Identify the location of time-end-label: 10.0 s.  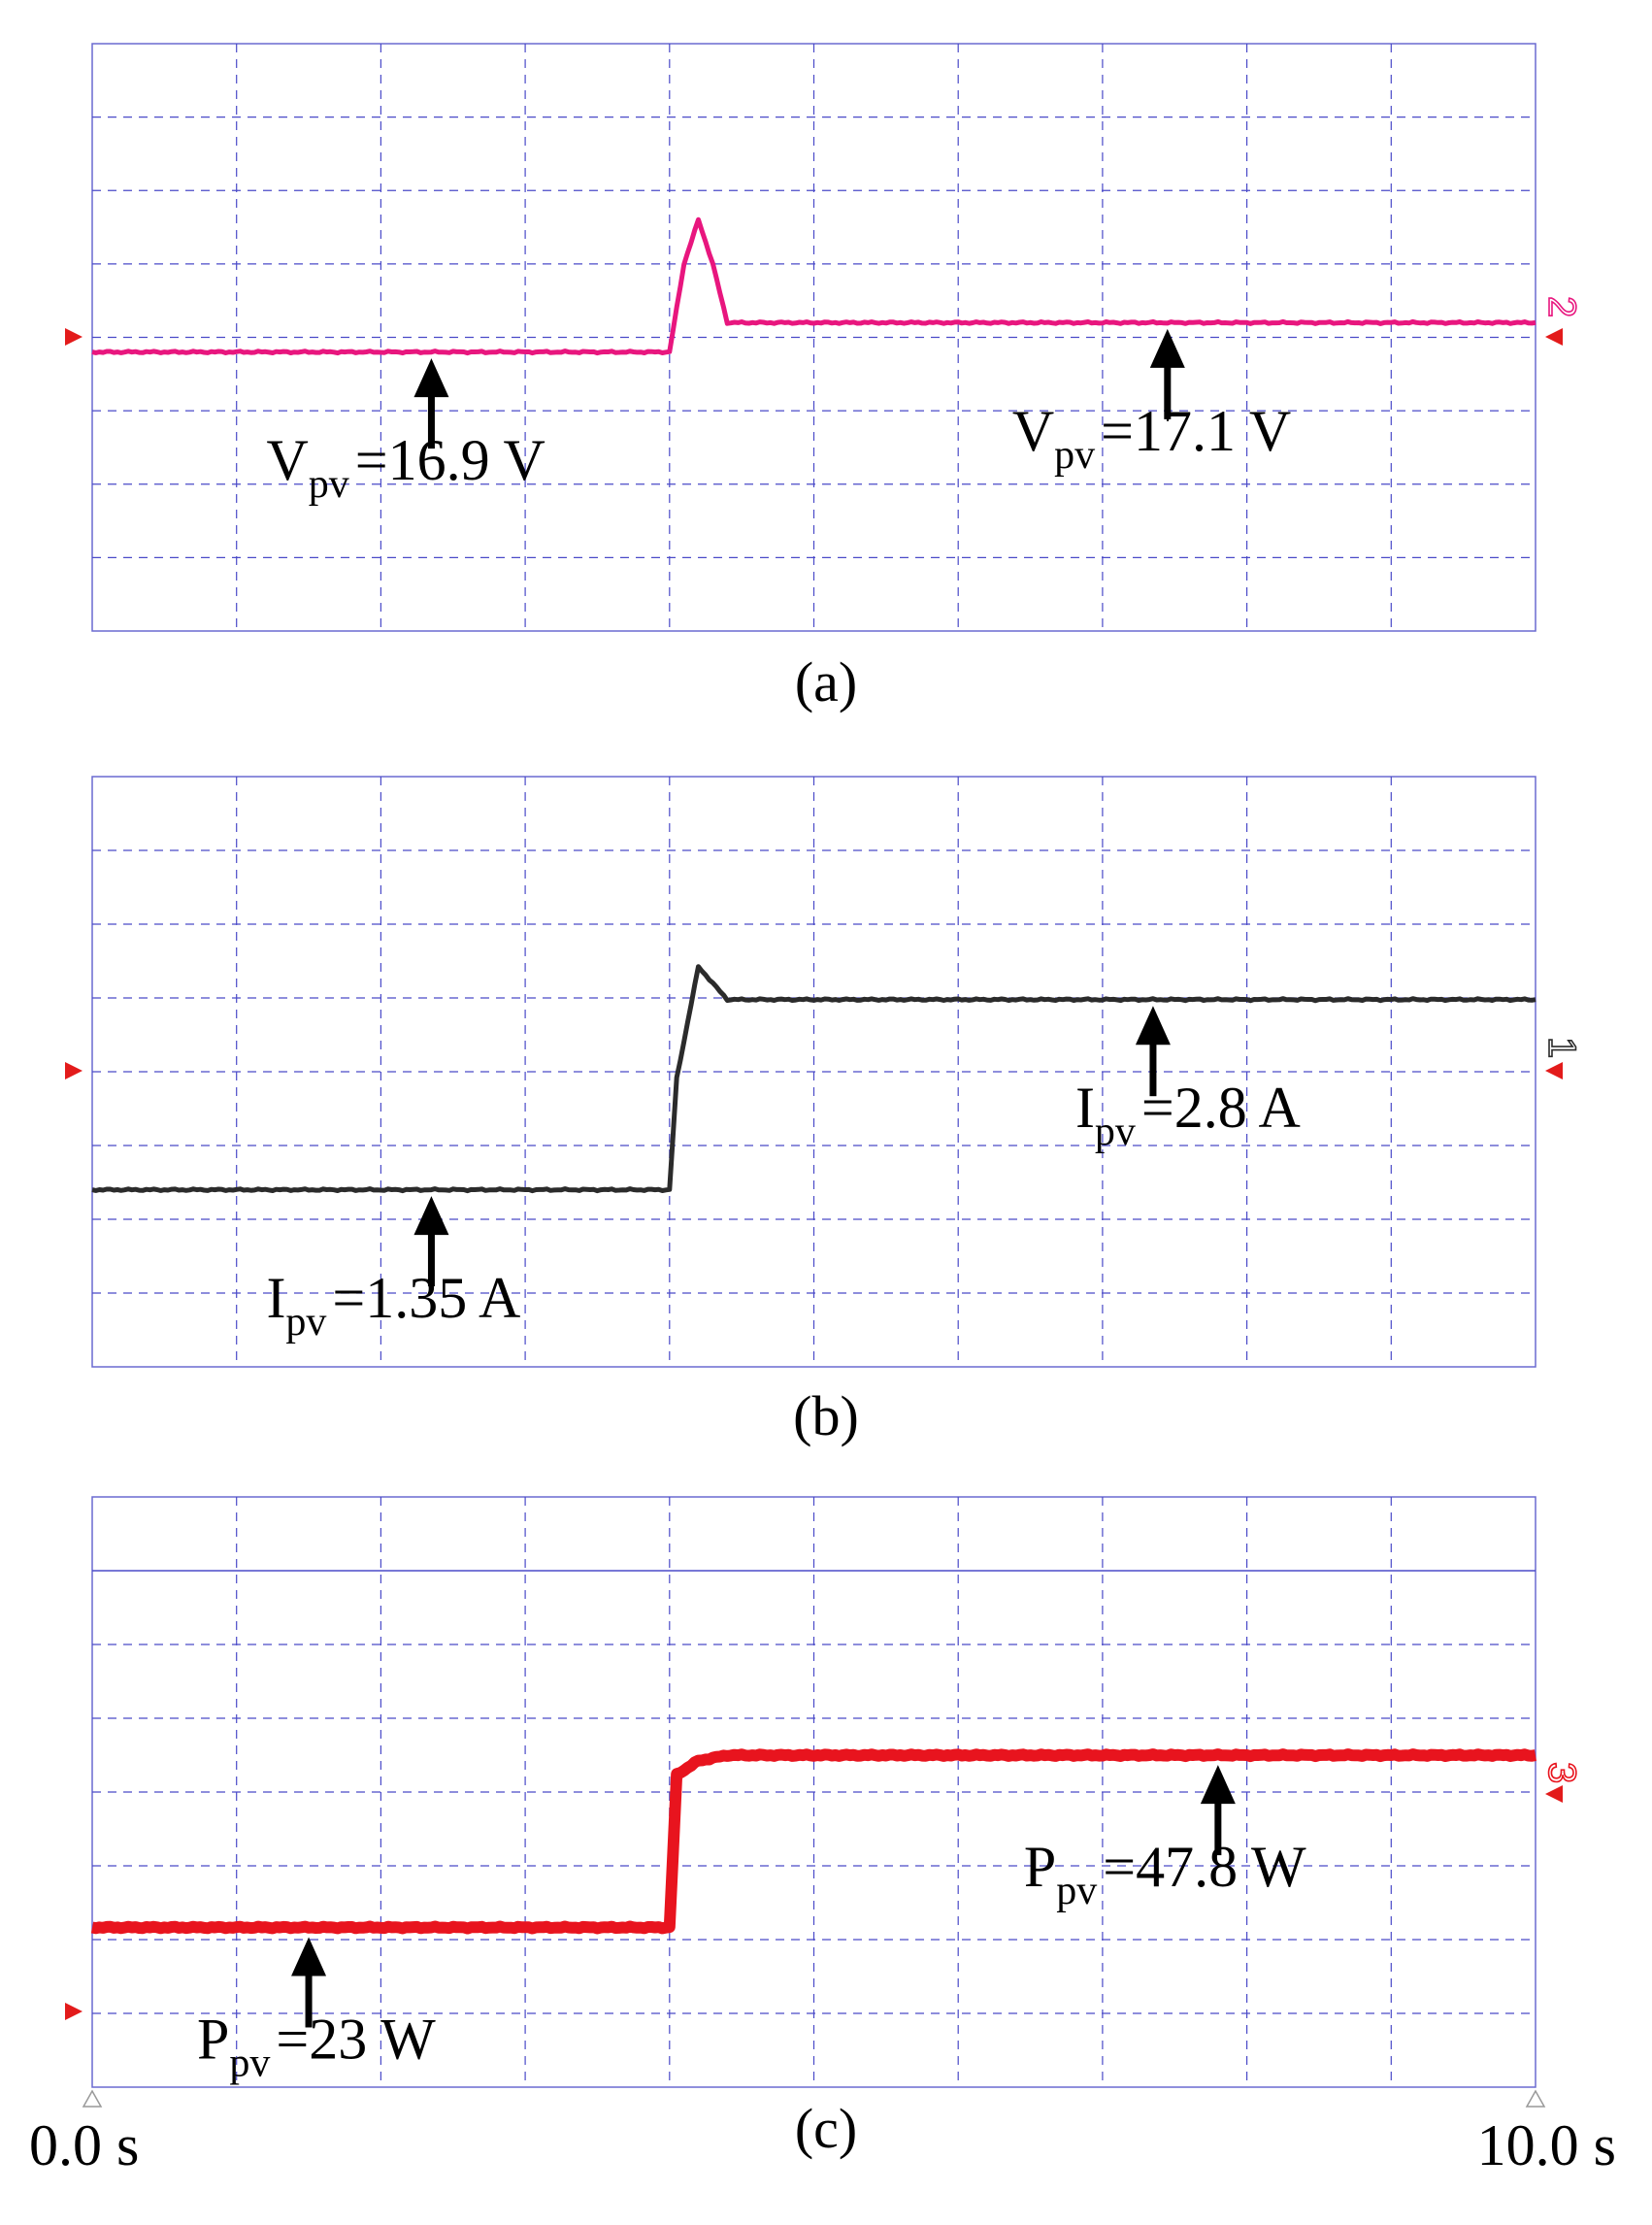
(1547, 2145).